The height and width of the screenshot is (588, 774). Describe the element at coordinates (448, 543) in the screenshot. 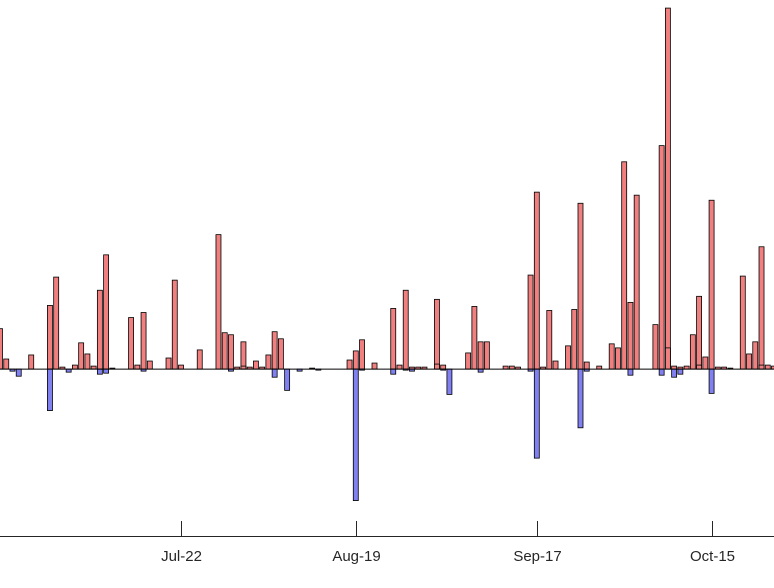

I see `x-axis-ticks: Jul-22 Aug-19 Sep-17 Oct-15` at that location.